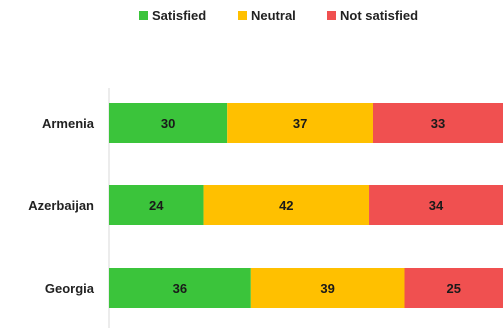 The width and height of the screenshot is (504, 330). Describe the element at coordinates (331, 15) in the screenshot. I see `legend-swatch-not-satisfied` at that location.